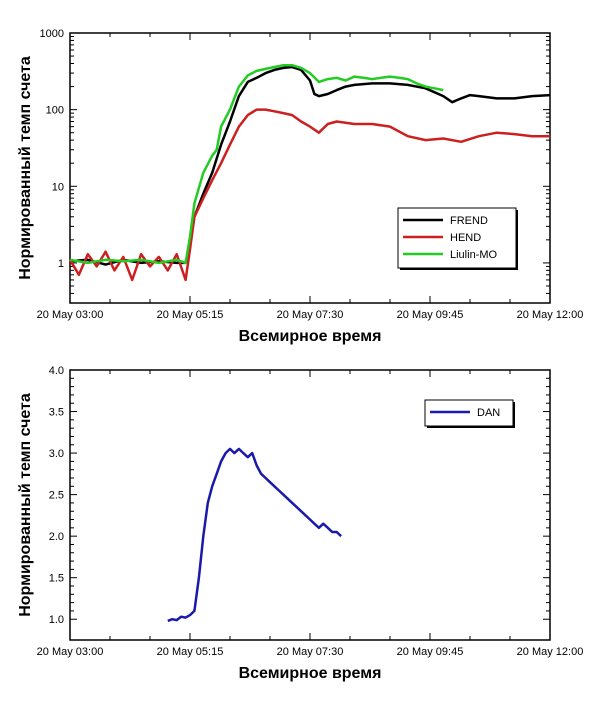  Describe the element at coordinates (55, 111) in the screenshot. I see `y-tick-label: 100` at that location.